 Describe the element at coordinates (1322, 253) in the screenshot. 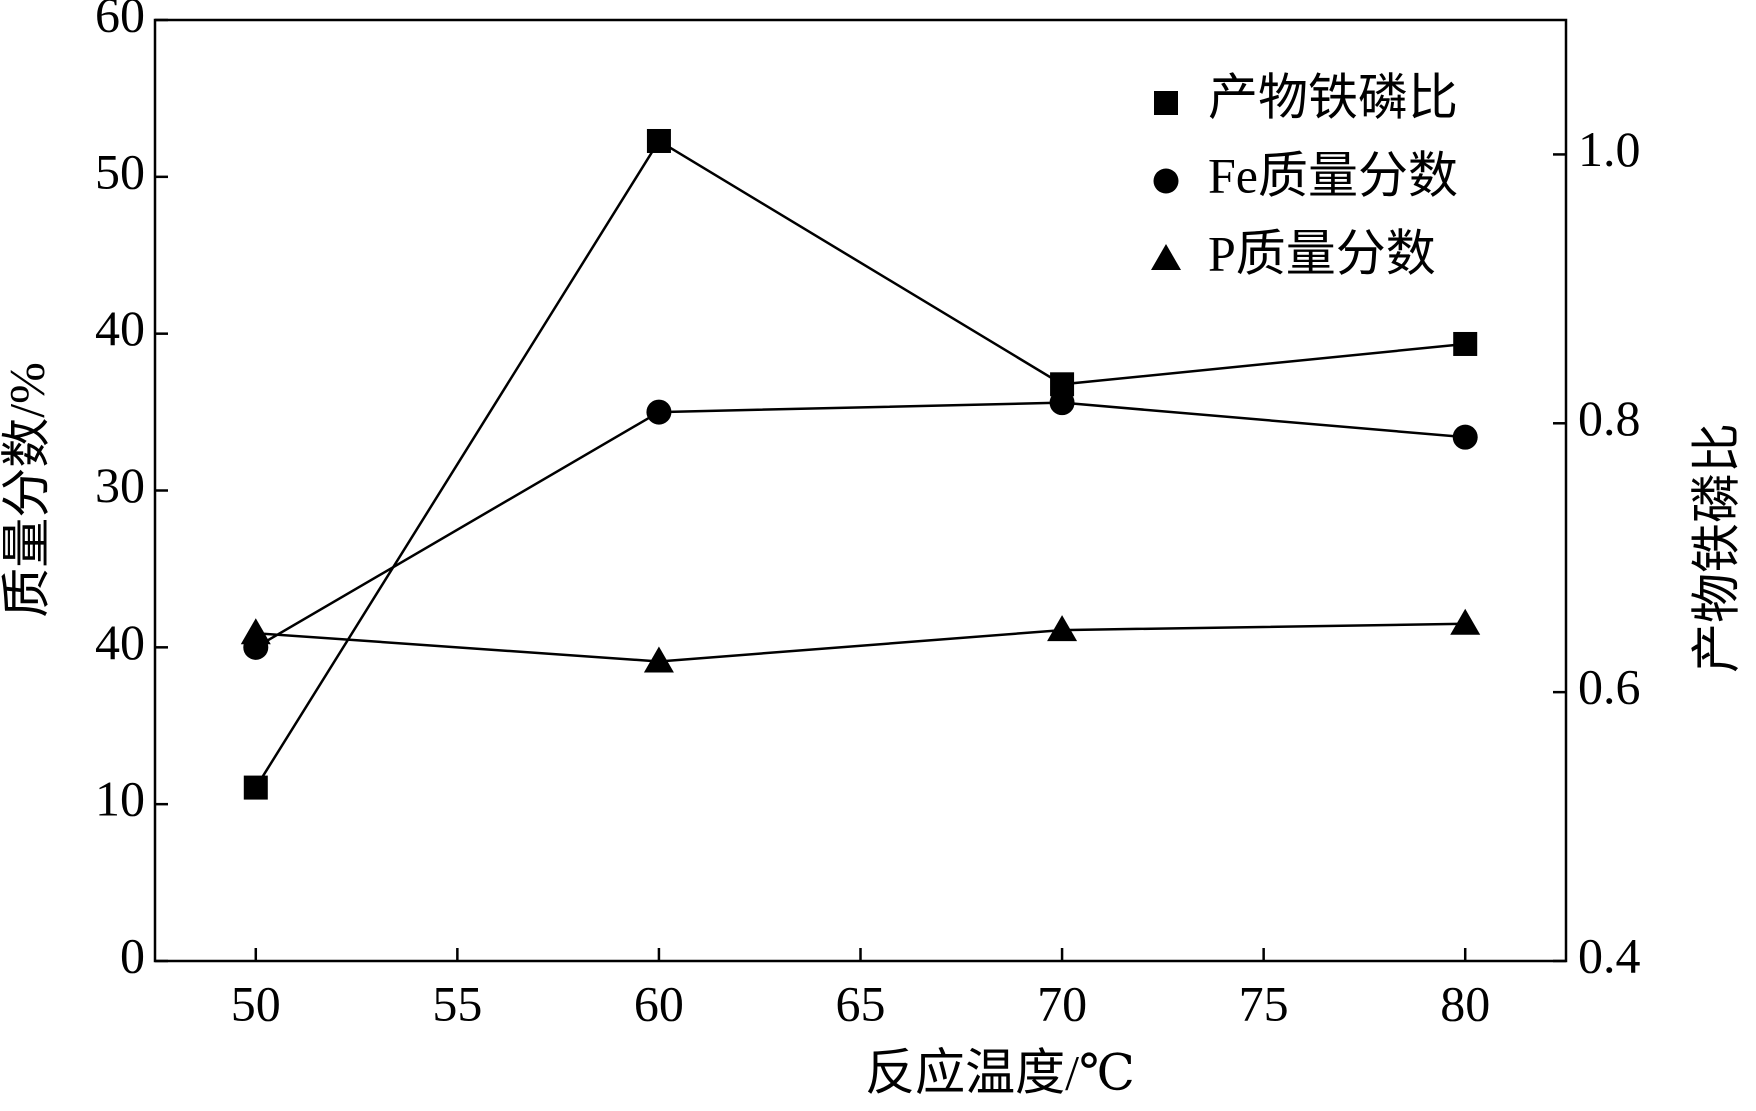

I see `legend-label: P质量分数` at that location.